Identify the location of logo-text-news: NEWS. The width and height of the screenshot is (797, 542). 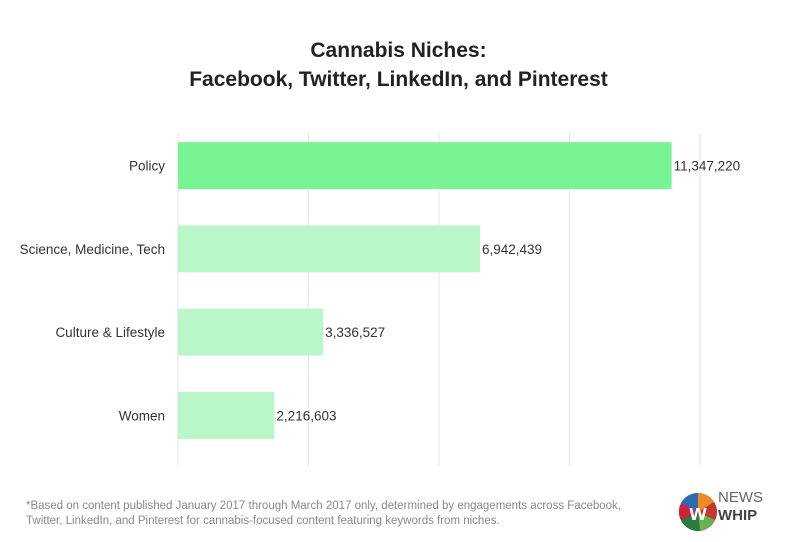
(740, 497).